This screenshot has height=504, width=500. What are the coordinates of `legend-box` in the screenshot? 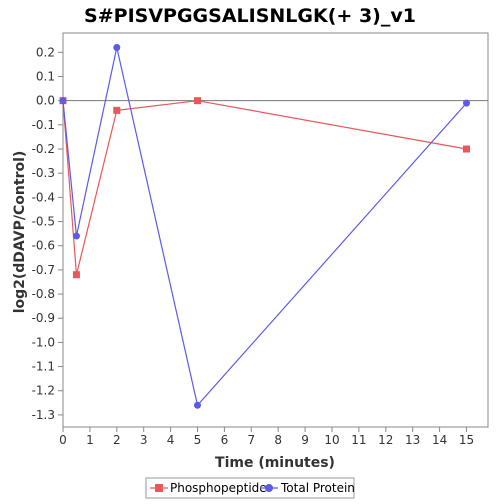 It's located at (250, 488).